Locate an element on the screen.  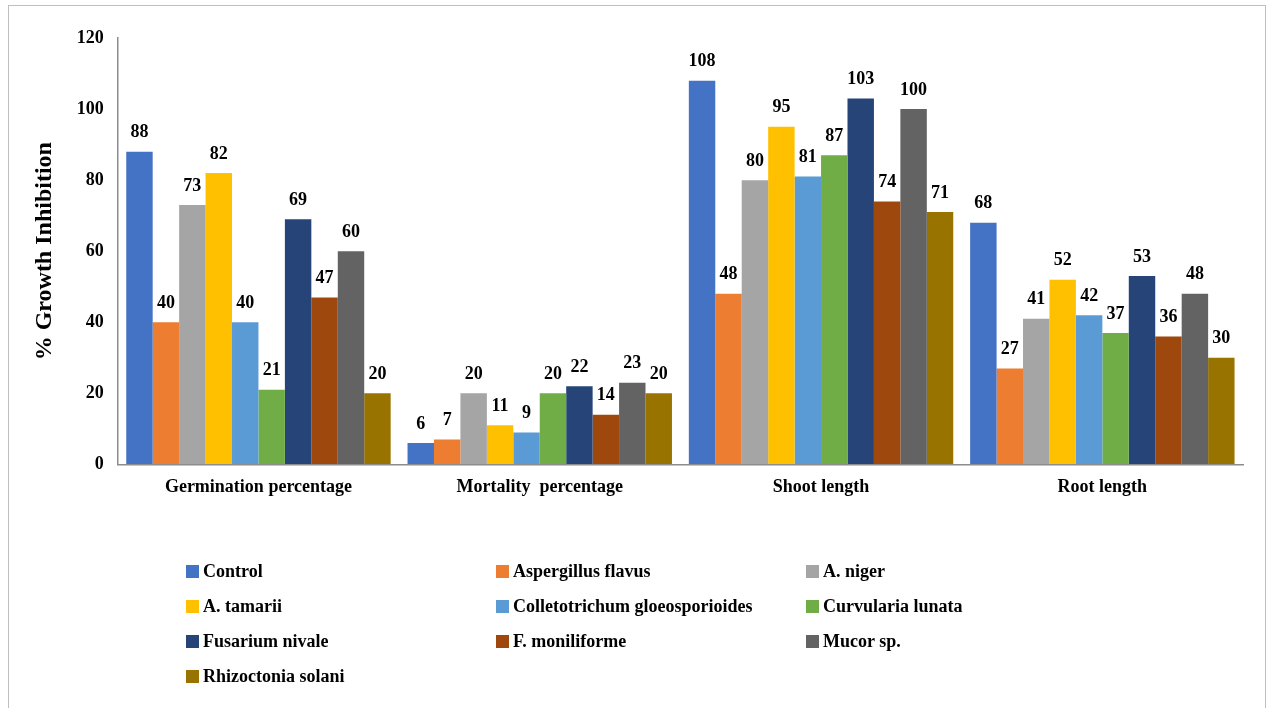
data-label: 69 is located at coordinates (298, 198).